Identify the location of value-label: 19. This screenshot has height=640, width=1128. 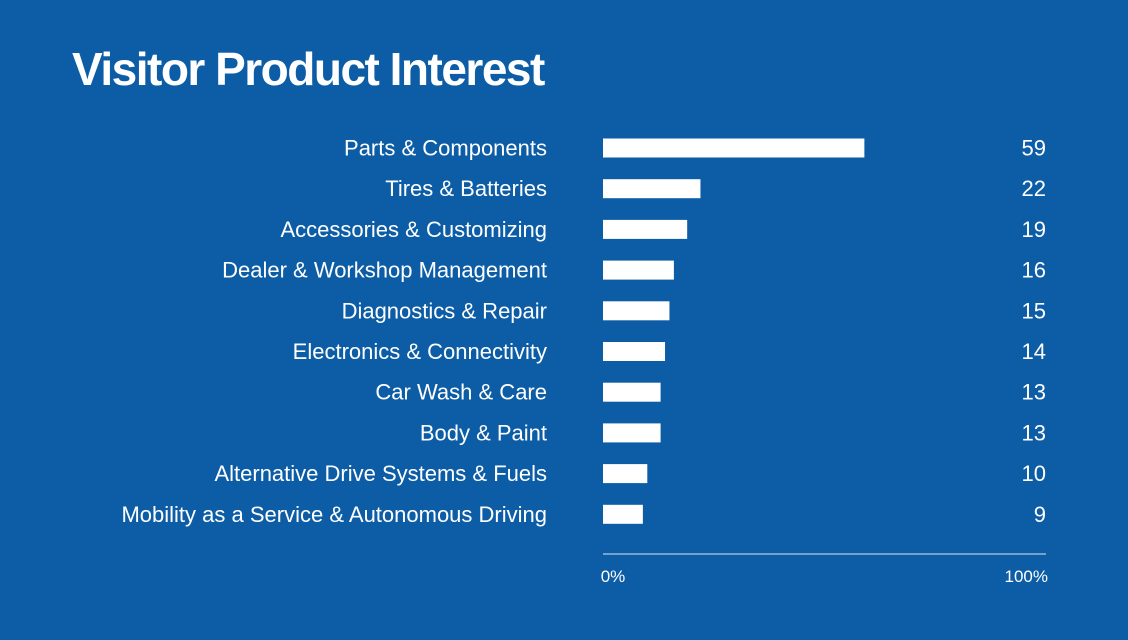
(1034, 229).